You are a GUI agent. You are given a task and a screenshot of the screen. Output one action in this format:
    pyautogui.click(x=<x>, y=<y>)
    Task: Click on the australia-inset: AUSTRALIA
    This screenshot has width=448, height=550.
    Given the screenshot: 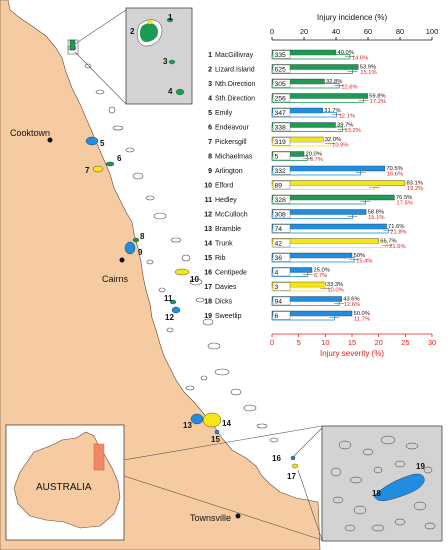 What is the action you would take?
    pyautogui.click(x=65, y=482)
    